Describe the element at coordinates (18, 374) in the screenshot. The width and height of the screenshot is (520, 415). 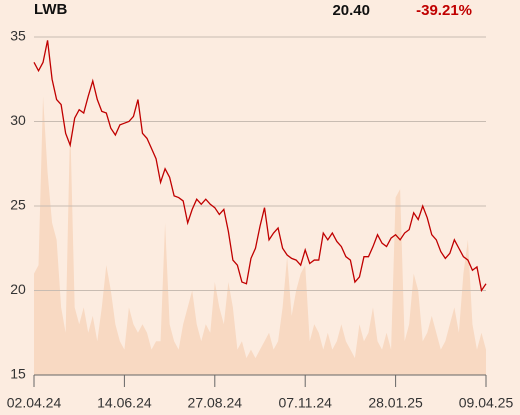
I see `y-tick-label: 15` at that location.